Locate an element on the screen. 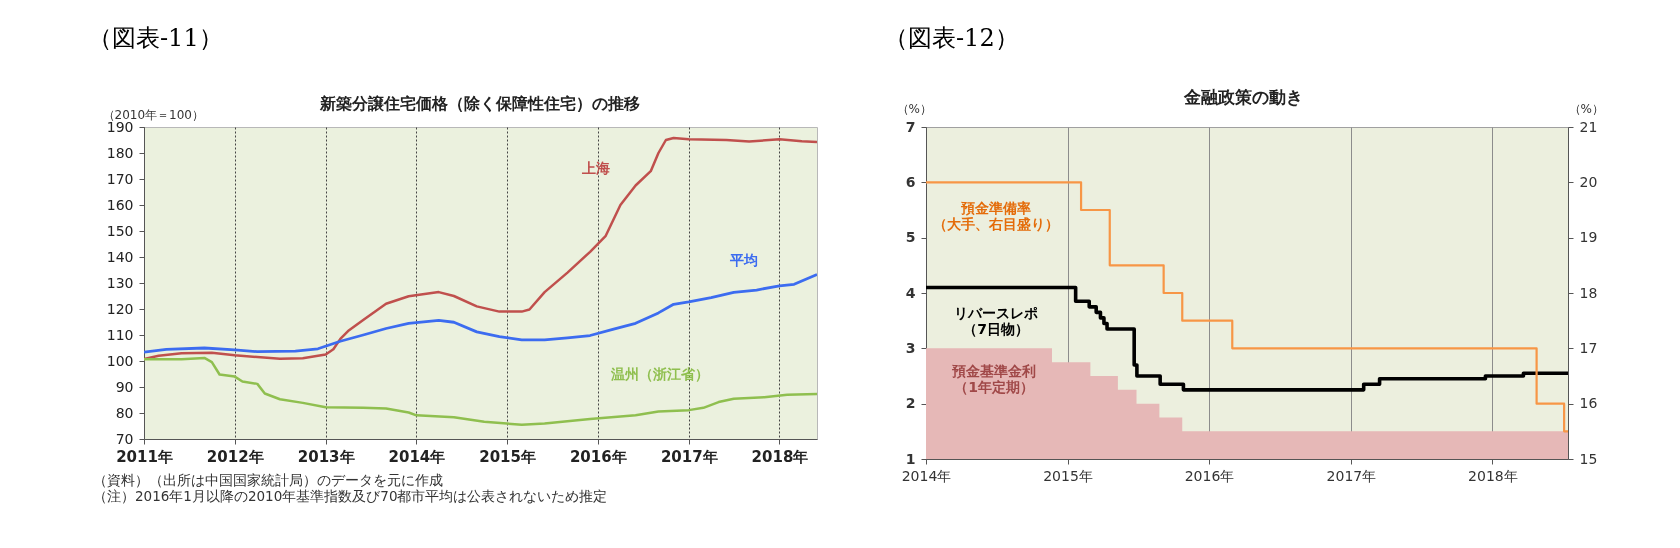 The image size is (1680, 548). series-label: 預金基準金利（1年定期） is located at coordinates (993, 379).